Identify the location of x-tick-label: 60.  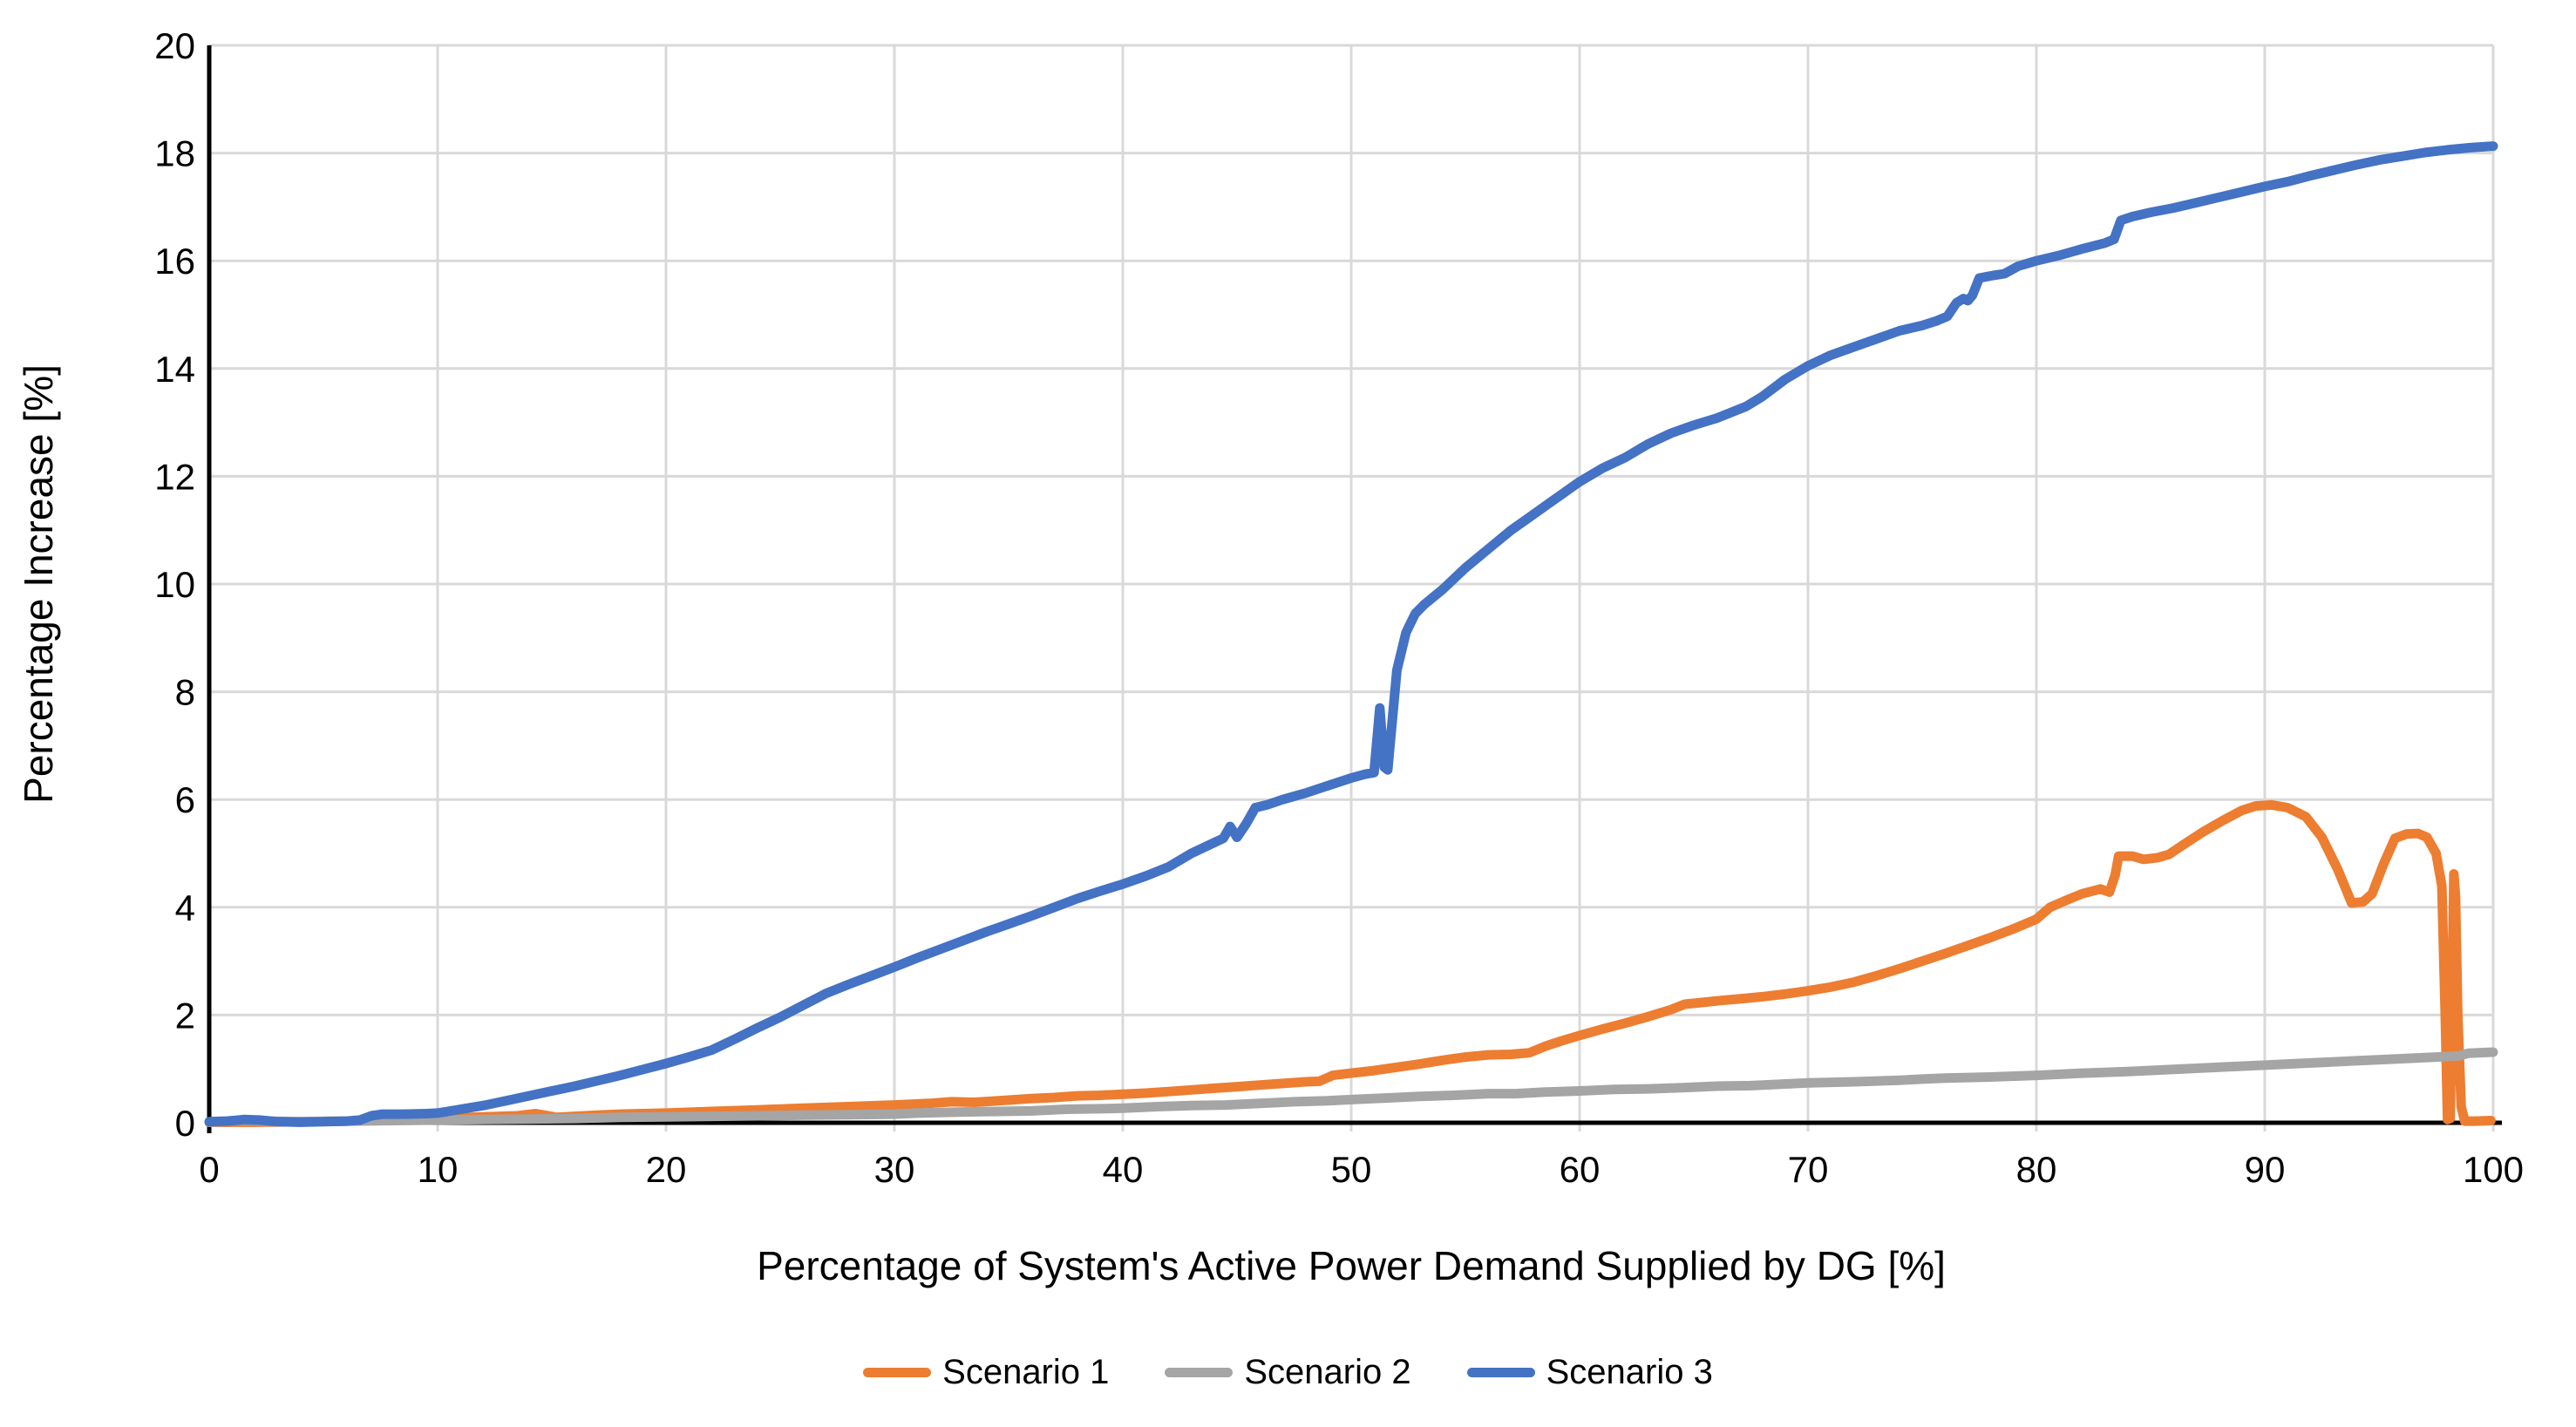
(1581, 1169).